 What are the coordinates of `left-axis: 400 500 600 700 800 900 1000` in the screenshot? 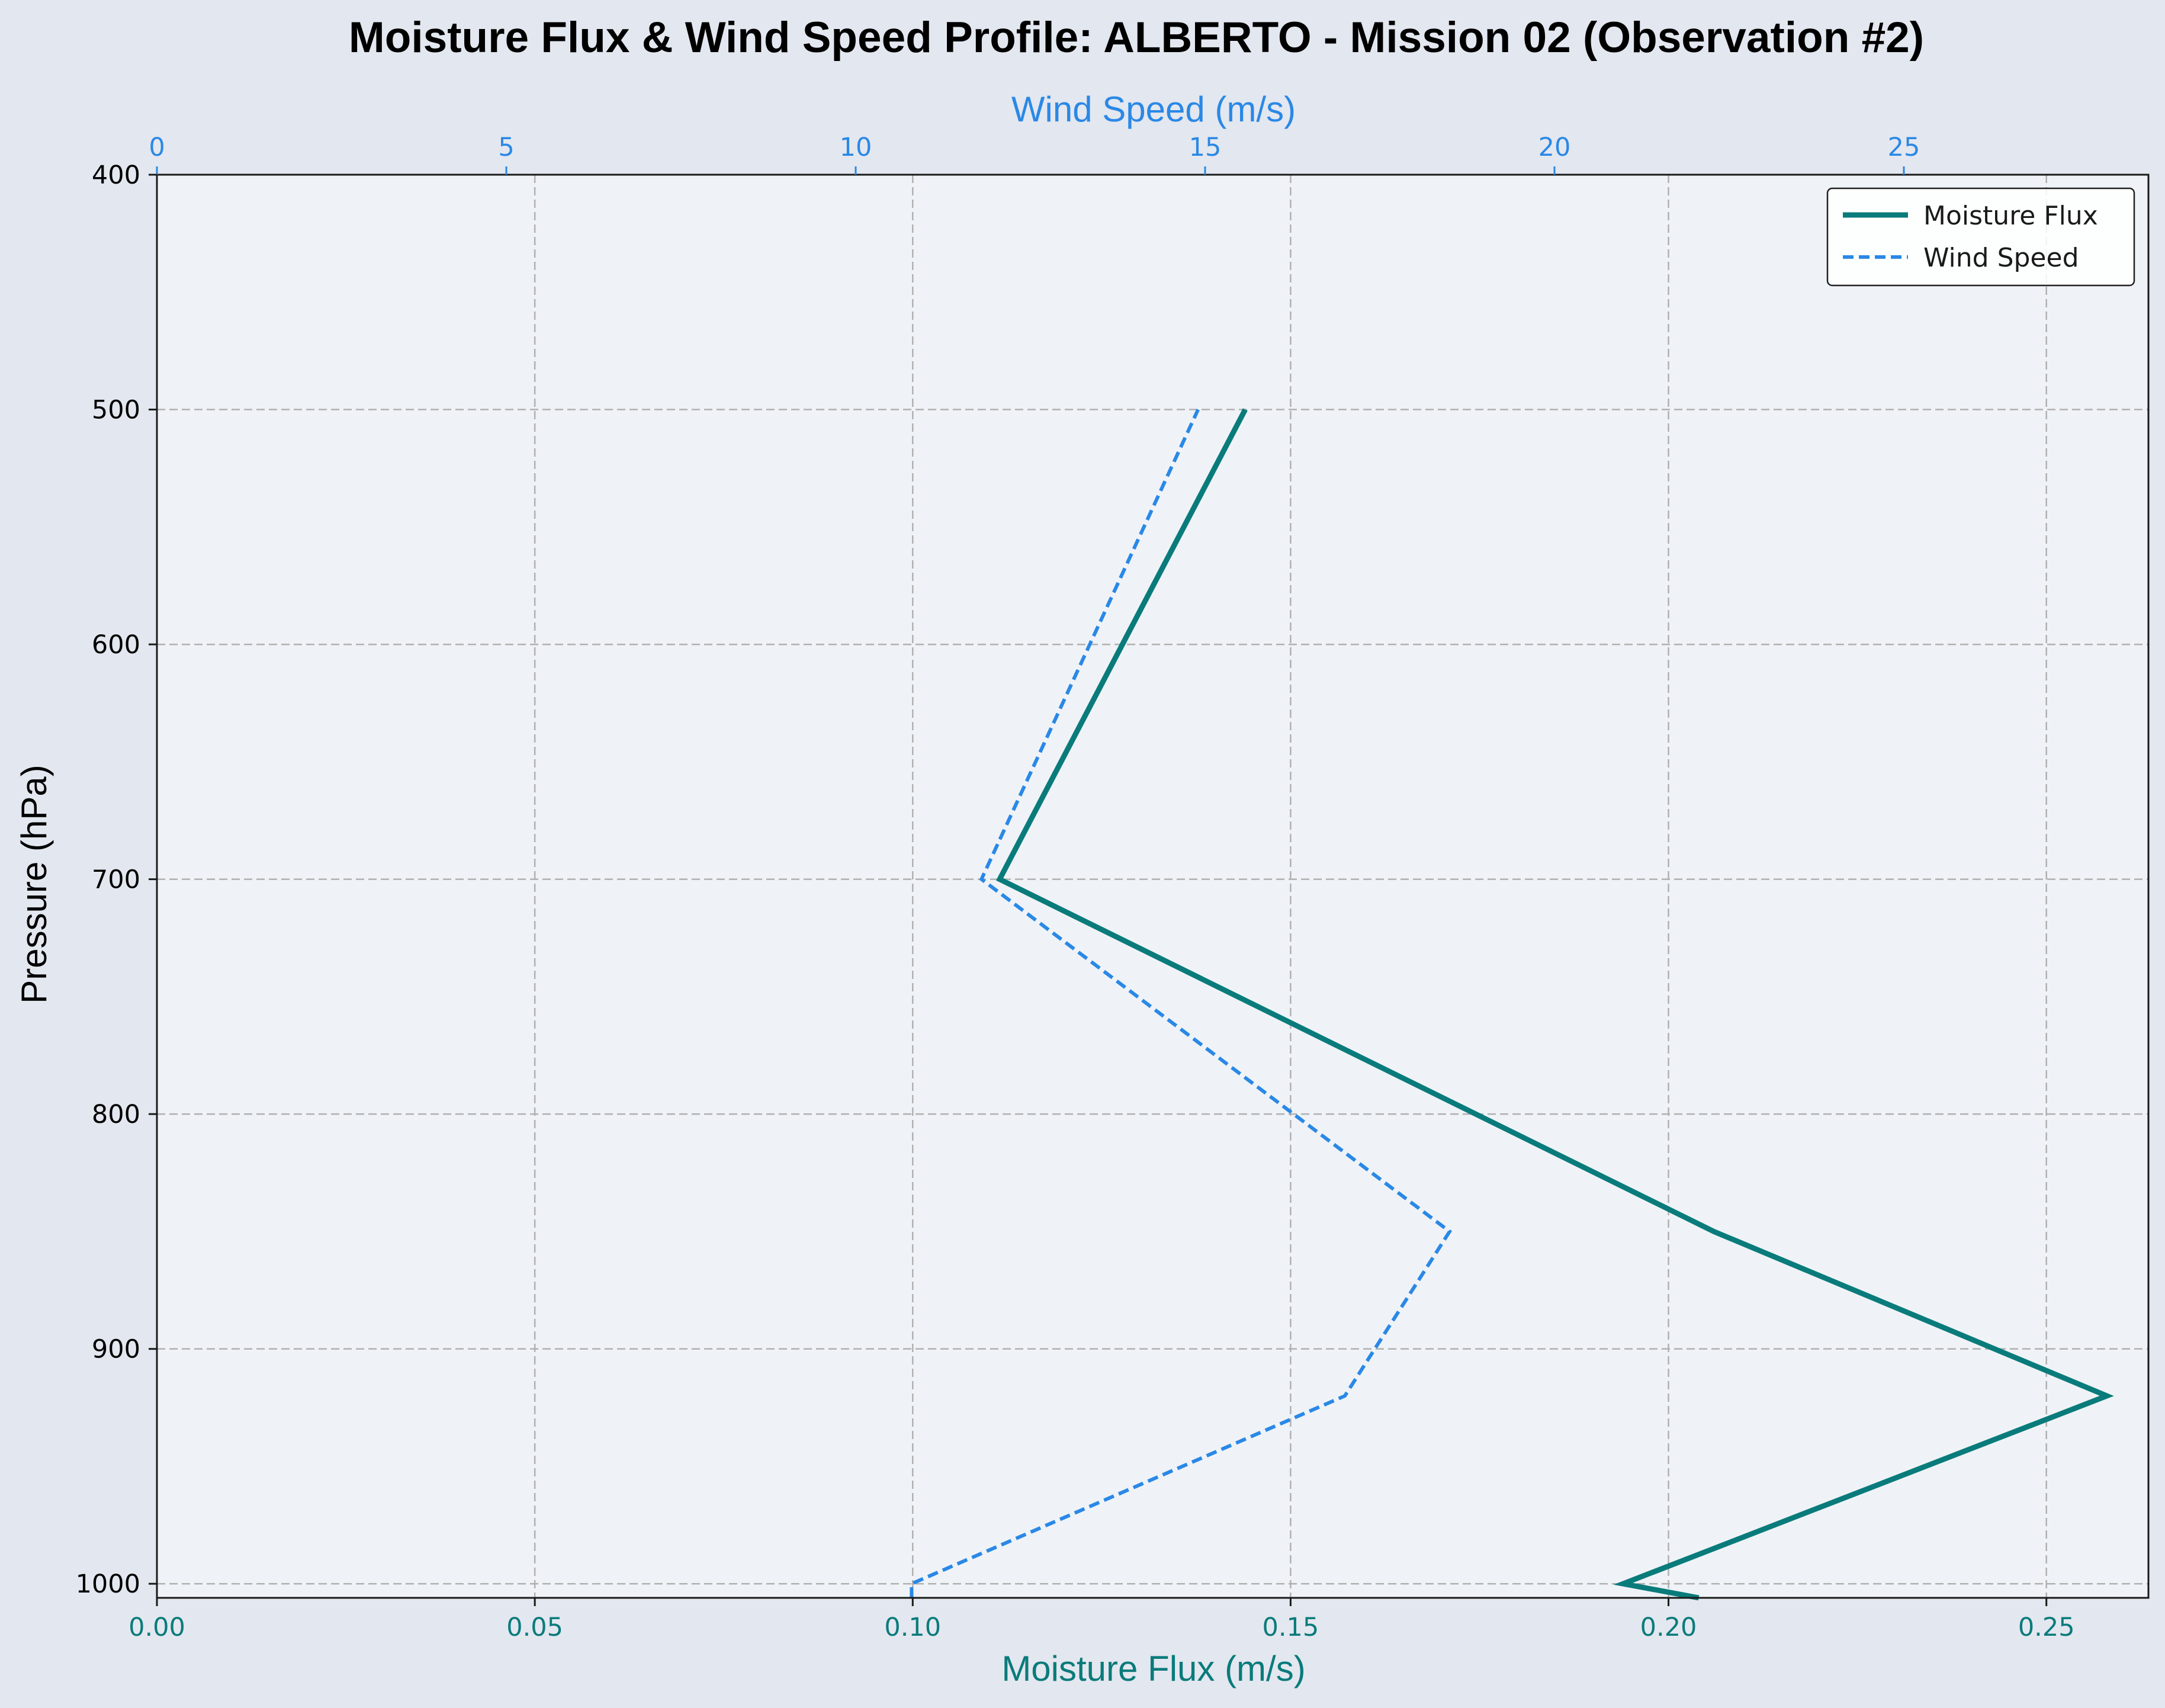 It's located at (117, 879).